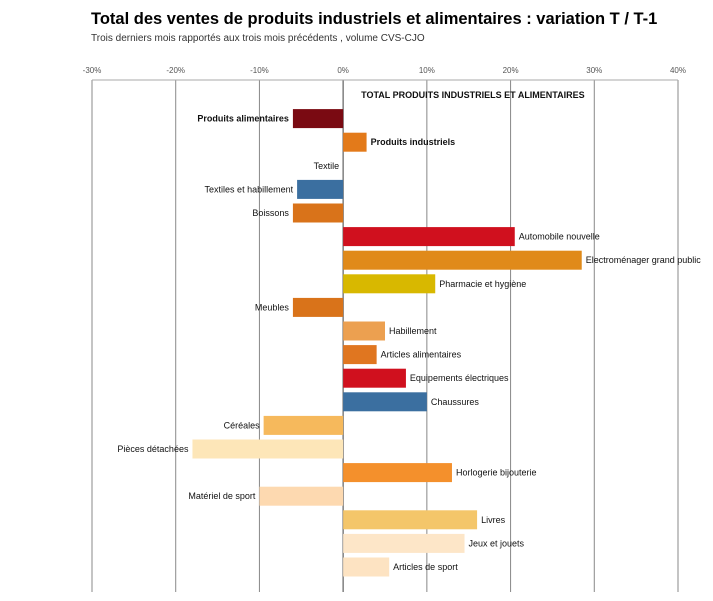  Describe the element at coordinates (243, 119) in the screenshot. I see `bar-label: Produits alimentaires` at that location.